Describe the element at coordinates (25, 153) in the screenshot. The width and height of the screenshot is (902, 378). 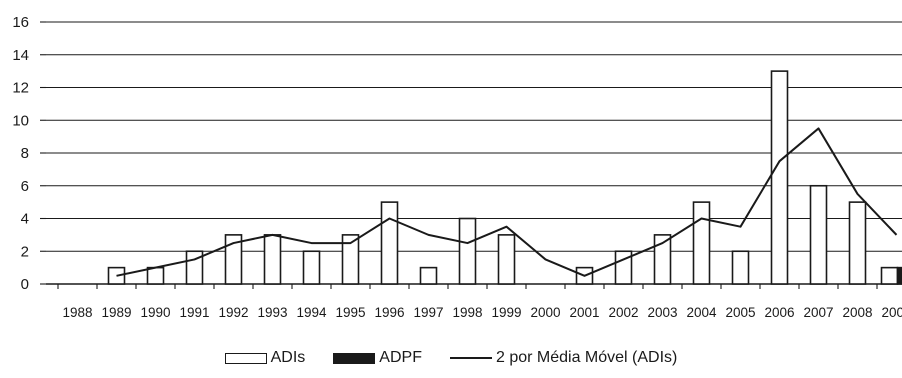
I see `y-tick-label: 8` at that location.